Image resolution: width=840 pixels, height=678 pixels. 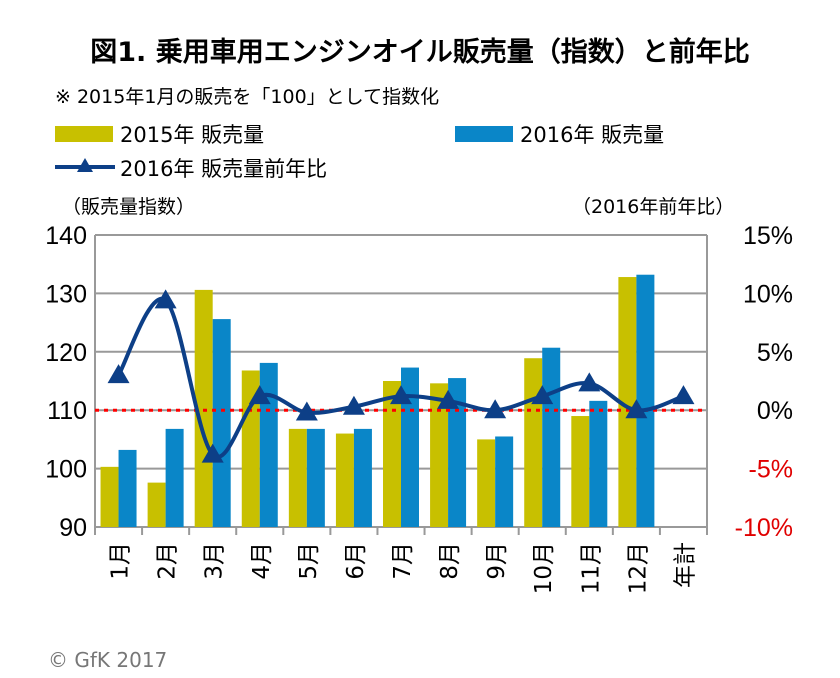 What do you see at coordinates (66, 470) in the screenshot?
I see `y-tick-label: 100` at bounding box center [66, 470].